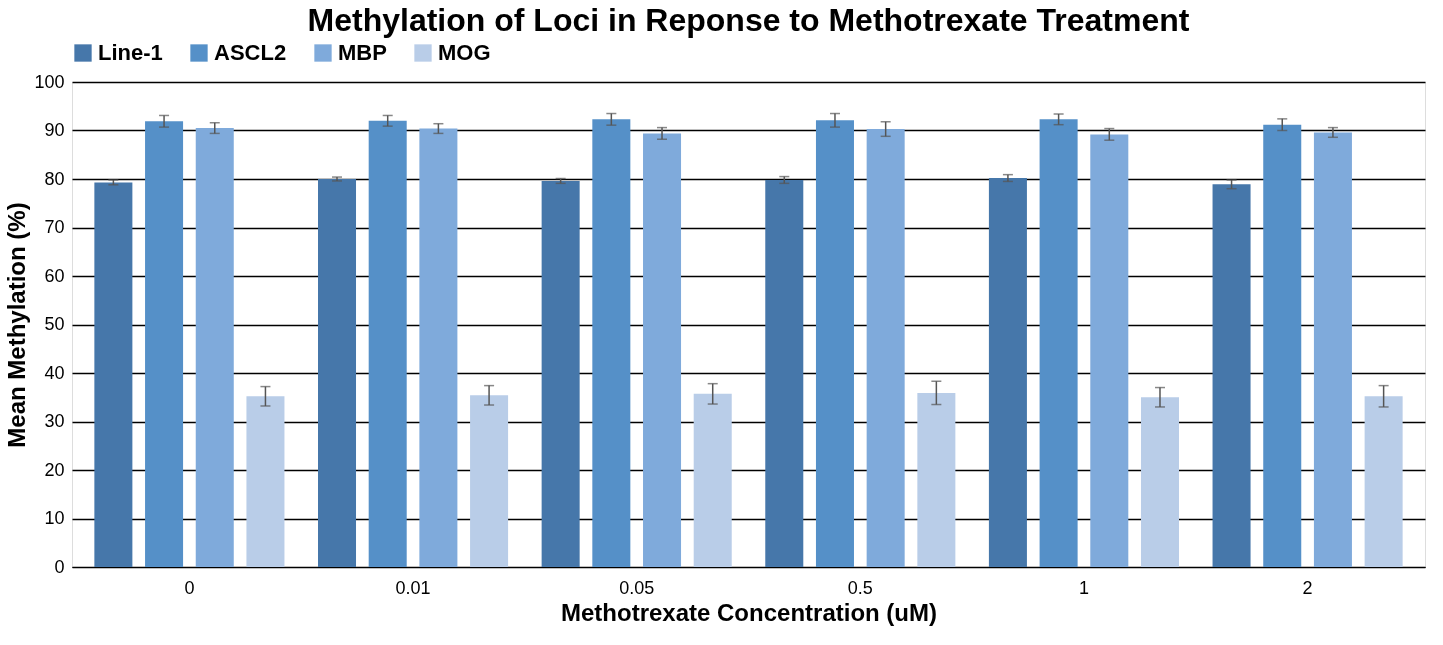  What do you see at coordinates (54, 227) in the screenshot?
I see `y-tick-label: 70` at bounding box center [54, 227].